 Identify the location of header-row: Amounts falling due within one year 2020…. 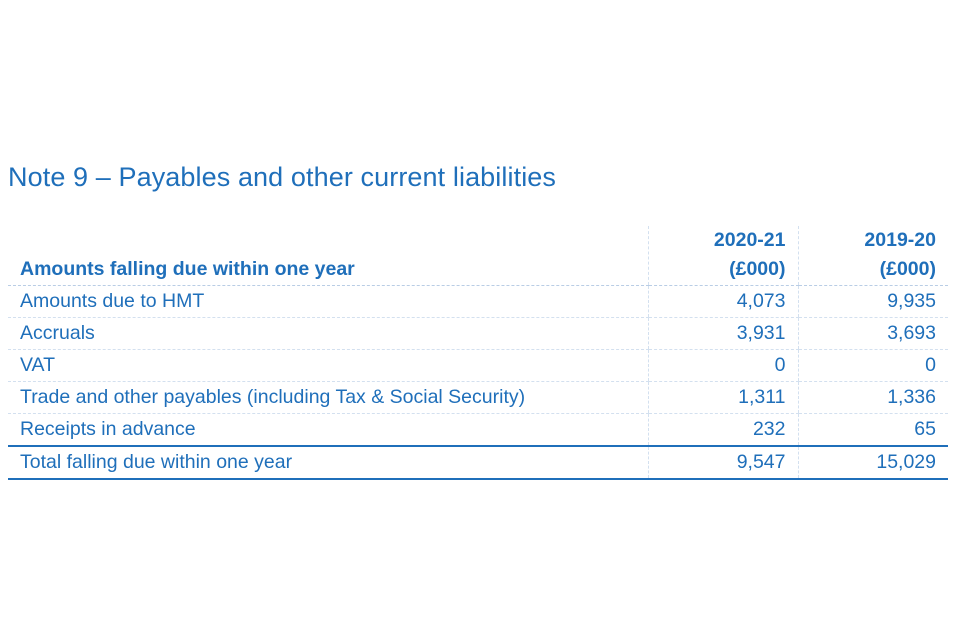
(478, 256).